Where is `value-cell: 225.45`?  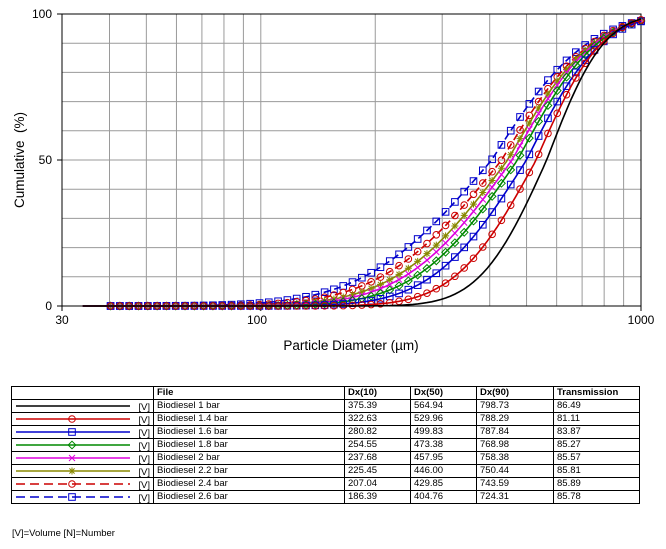 value-cell: 225.45 is located at coordinates (377, 471).